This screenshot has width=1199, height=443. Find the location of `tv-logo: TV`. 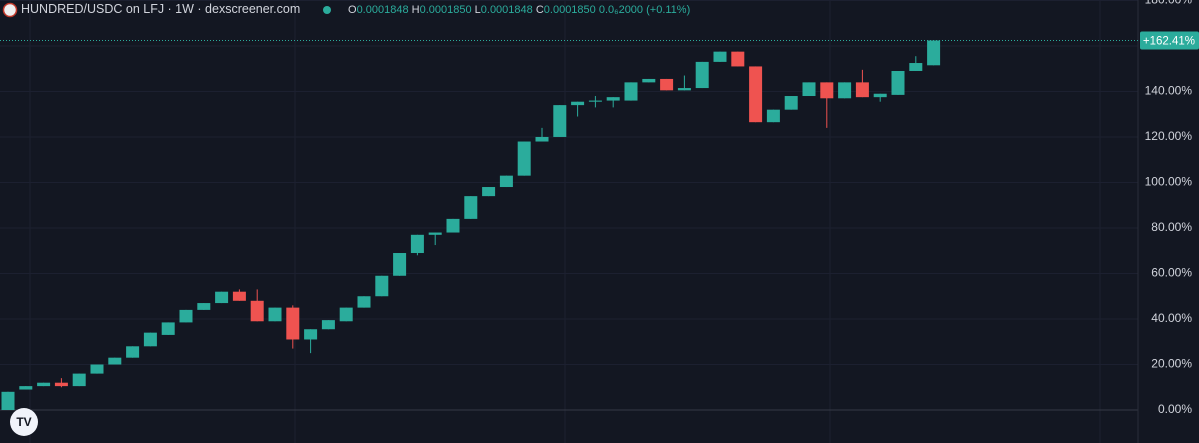

tv-logo: TV is located at coordinates (24, 422).